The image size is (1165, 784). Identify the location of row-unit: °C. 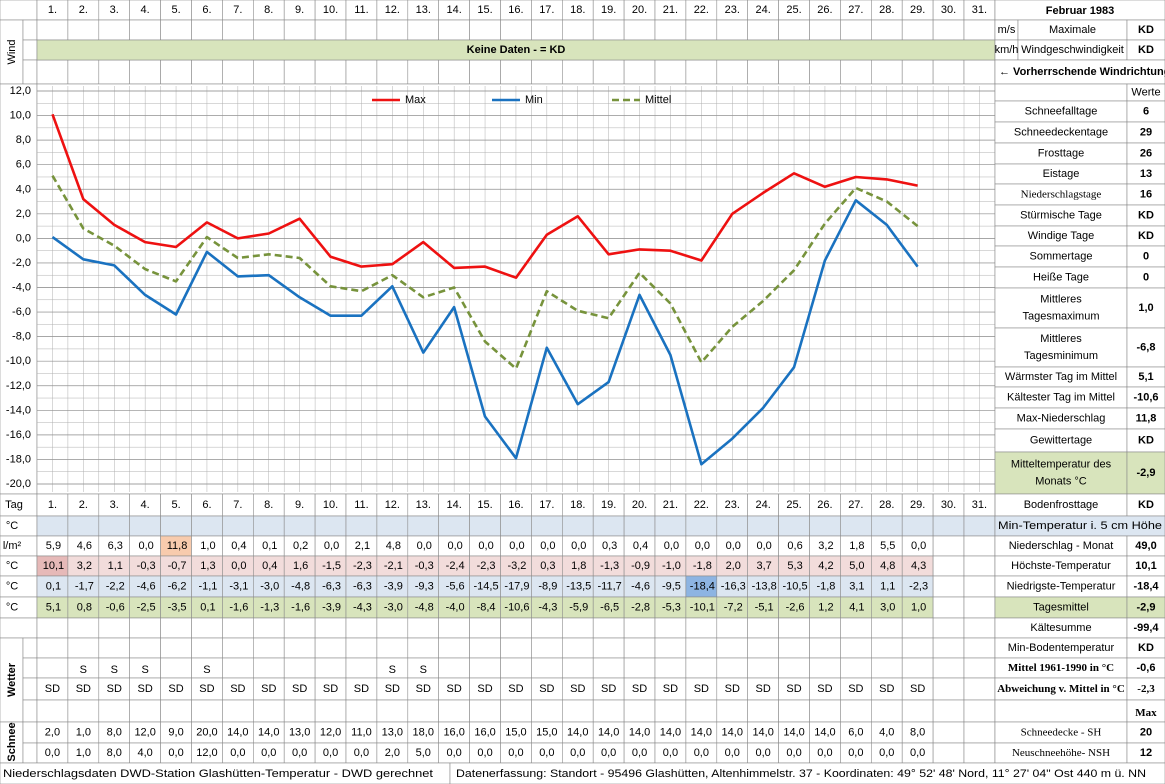
(12, 587).